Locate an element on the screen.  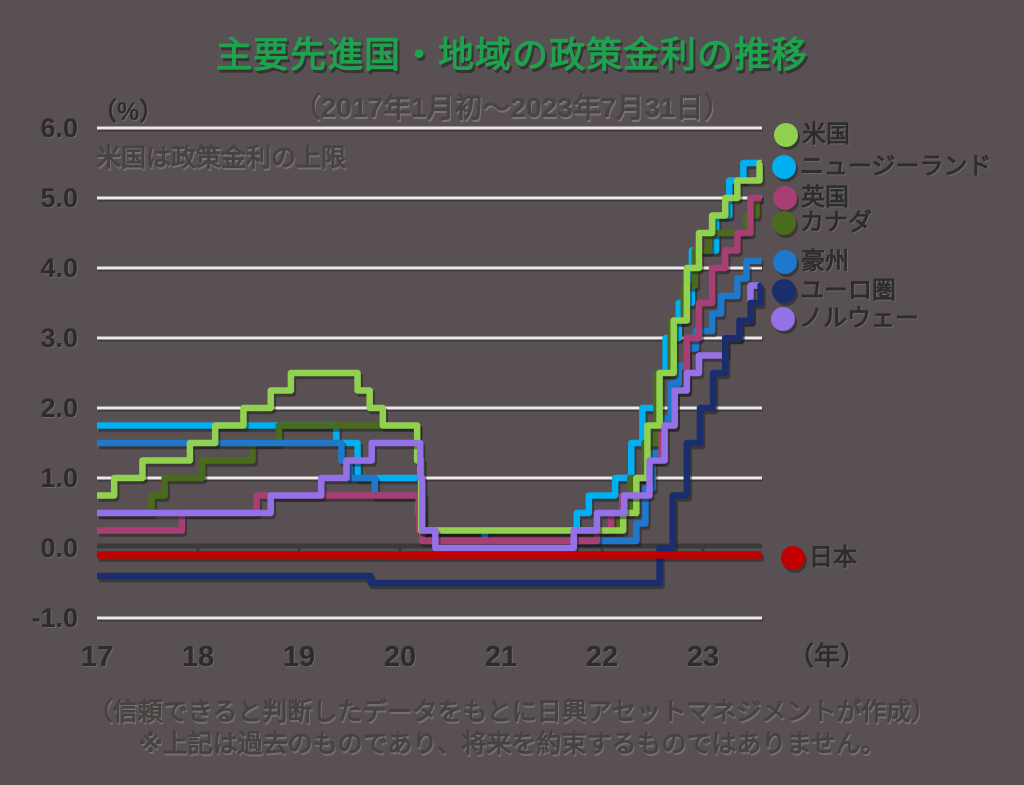
y-tick--1: -1.0 is located at coordinates (54, 618).